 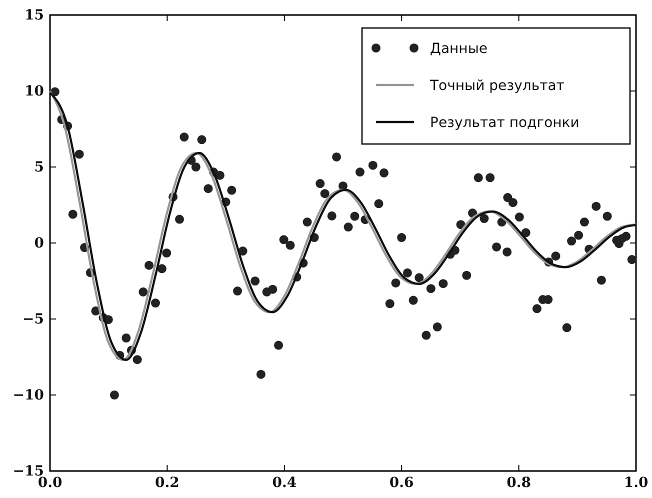 I want to click on x-tick-label: 1.0, so click(x=636, y=482).